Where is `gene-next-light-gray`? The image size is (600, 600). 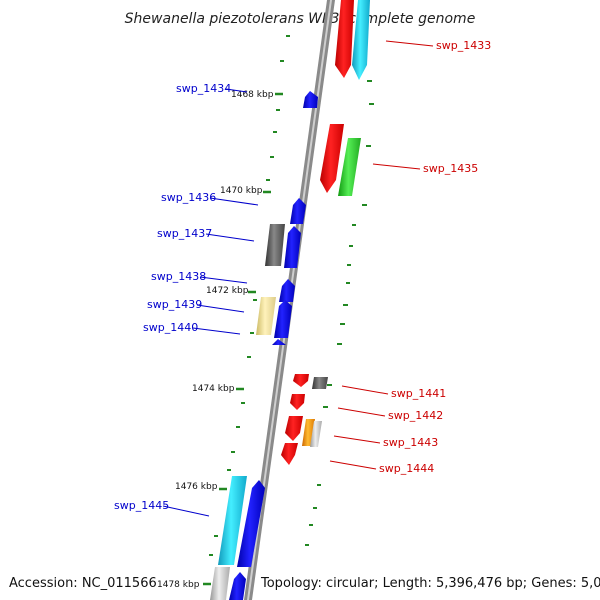
gene-next-light-gray is located at coordinates (220, 583).